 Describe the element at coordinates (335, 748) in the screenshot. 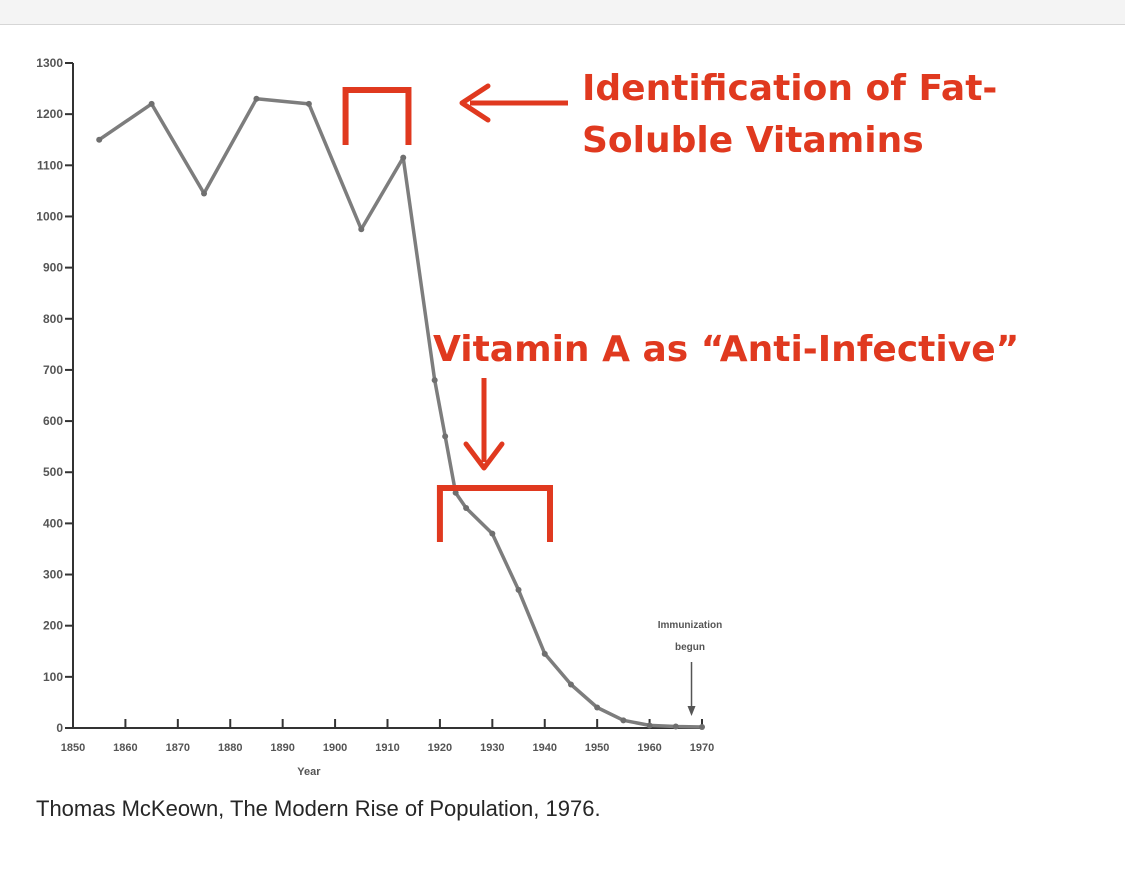

I see `x-tick-label: 1900` at that location.